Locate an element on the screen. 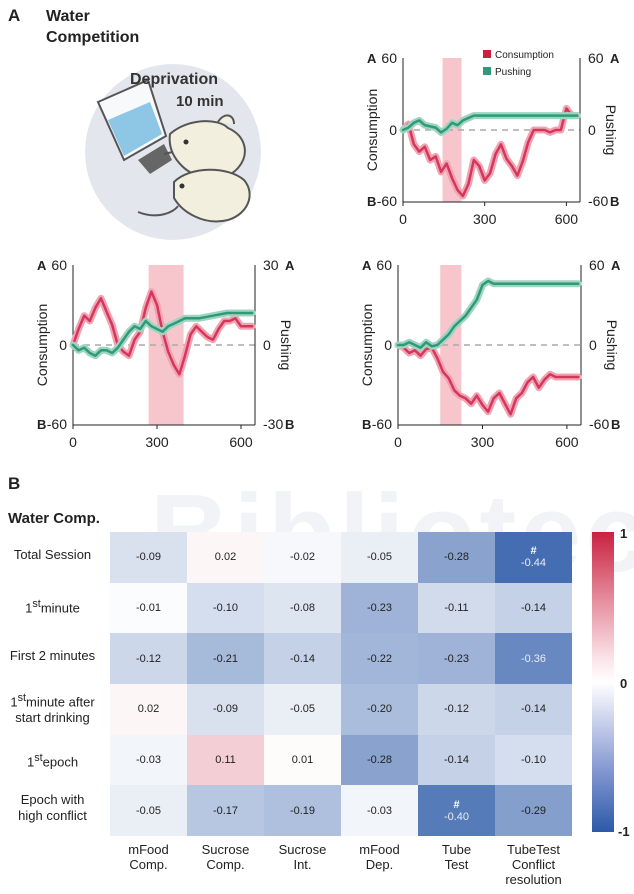  heatmap-cell-value: 0.11 is located at coordinates (225, 760).